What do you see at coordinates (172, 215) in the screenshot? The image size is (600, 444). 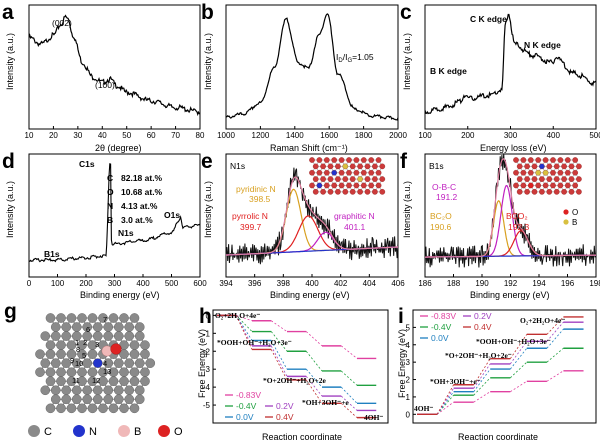 I see `o1s-label: O1s` at bounding box center [172, 215].